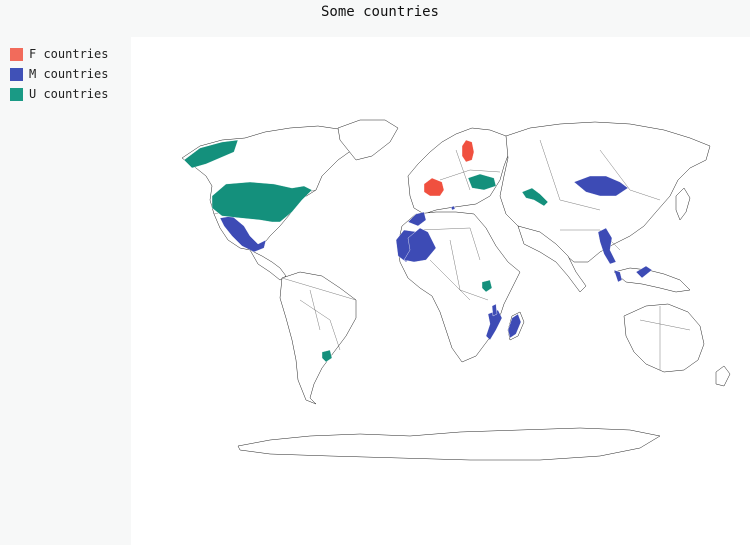 The width and height of the screenshot is (750, 545). What do you see at coordinates (268, 265) in the screenshot?
I see `land-central-america` at bounding box center [268, 265].